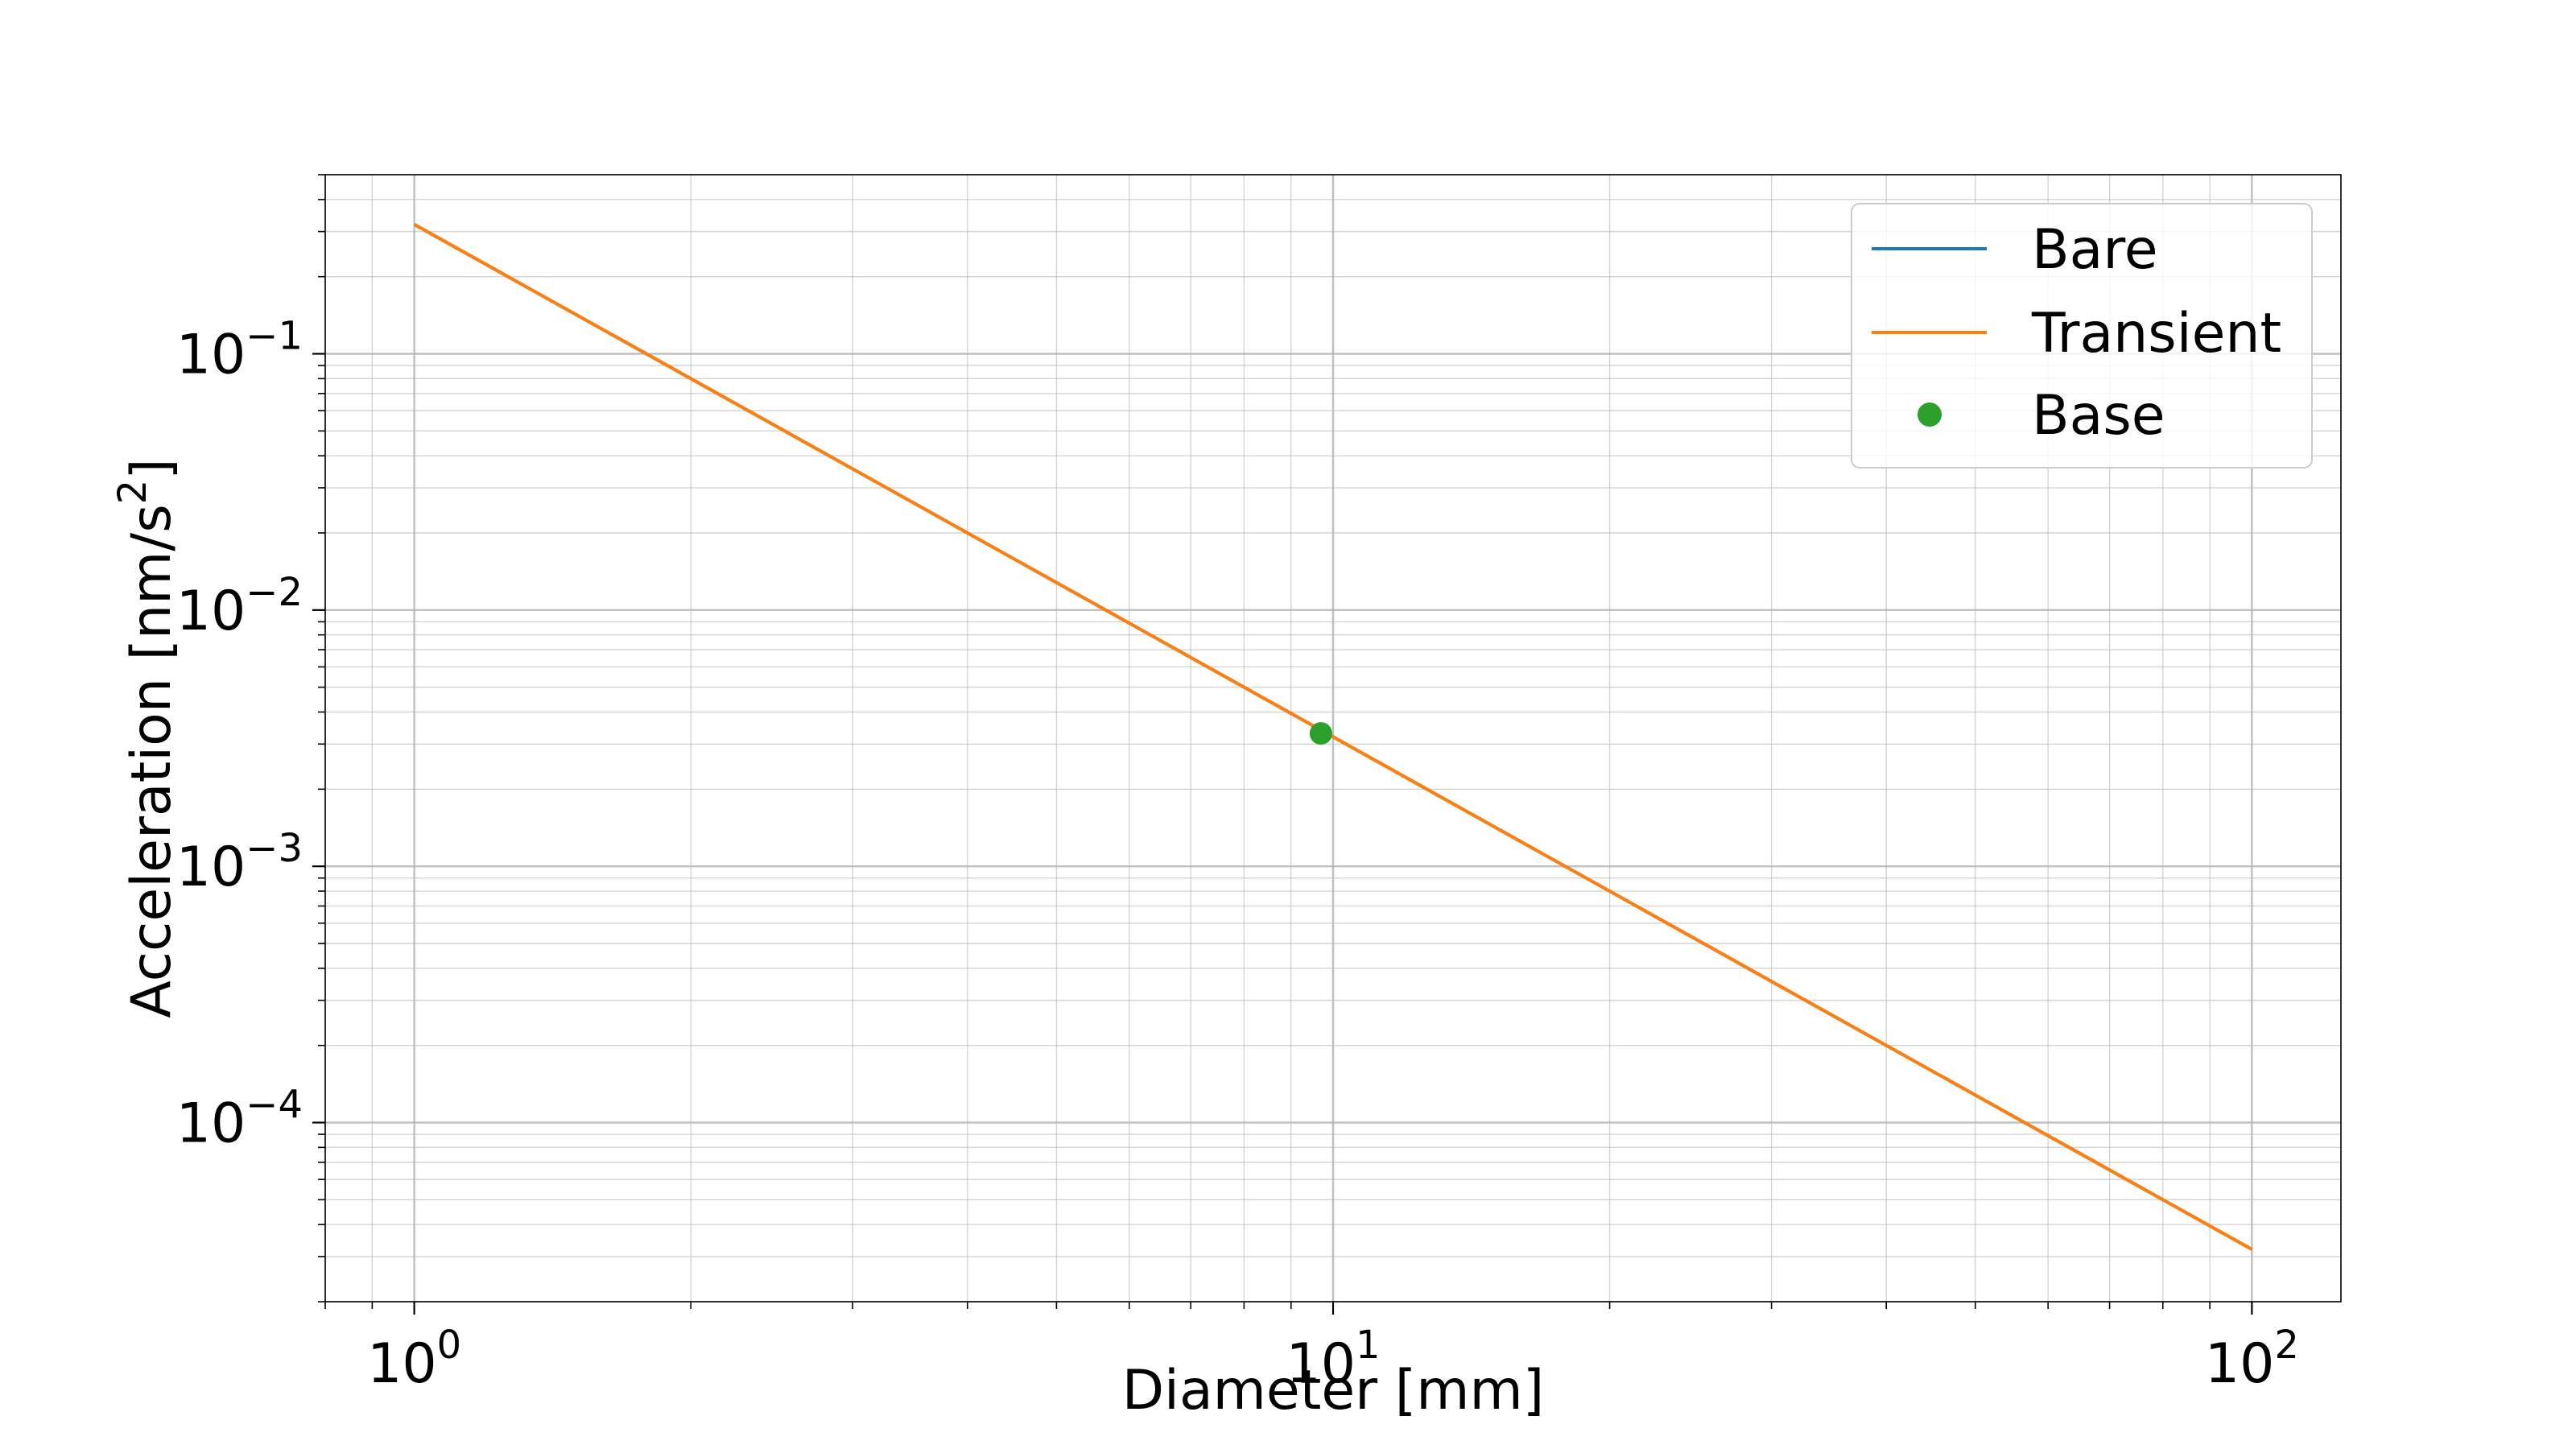  I want to click on legend-box, so click(2082, 336).